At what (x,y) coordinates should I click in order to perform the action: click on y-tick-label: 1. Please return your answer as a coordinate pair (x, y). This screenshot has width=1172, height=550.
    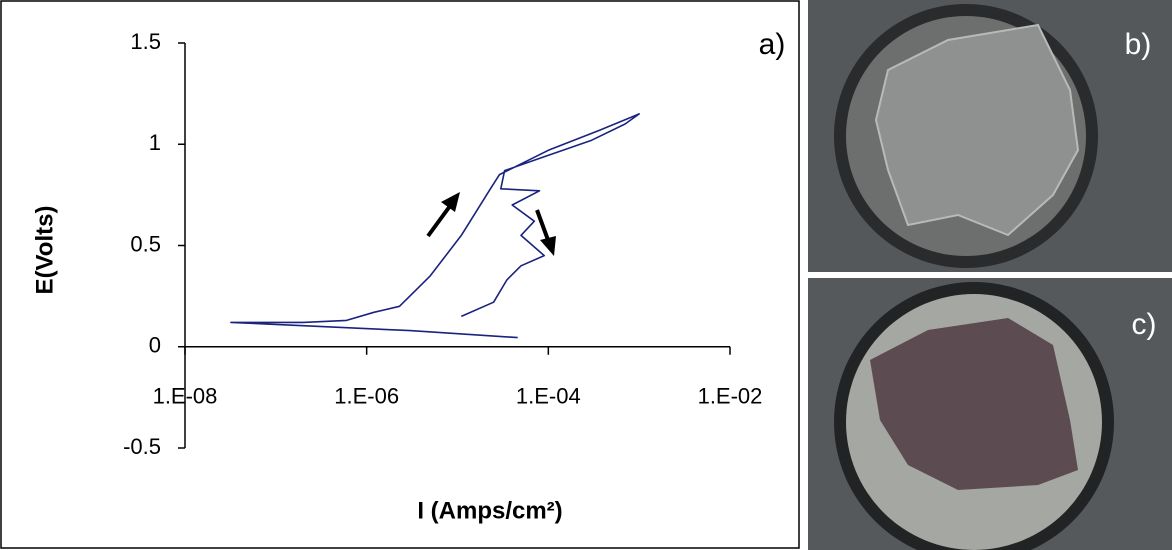
    Looking at the image, I should click on (155, 142).